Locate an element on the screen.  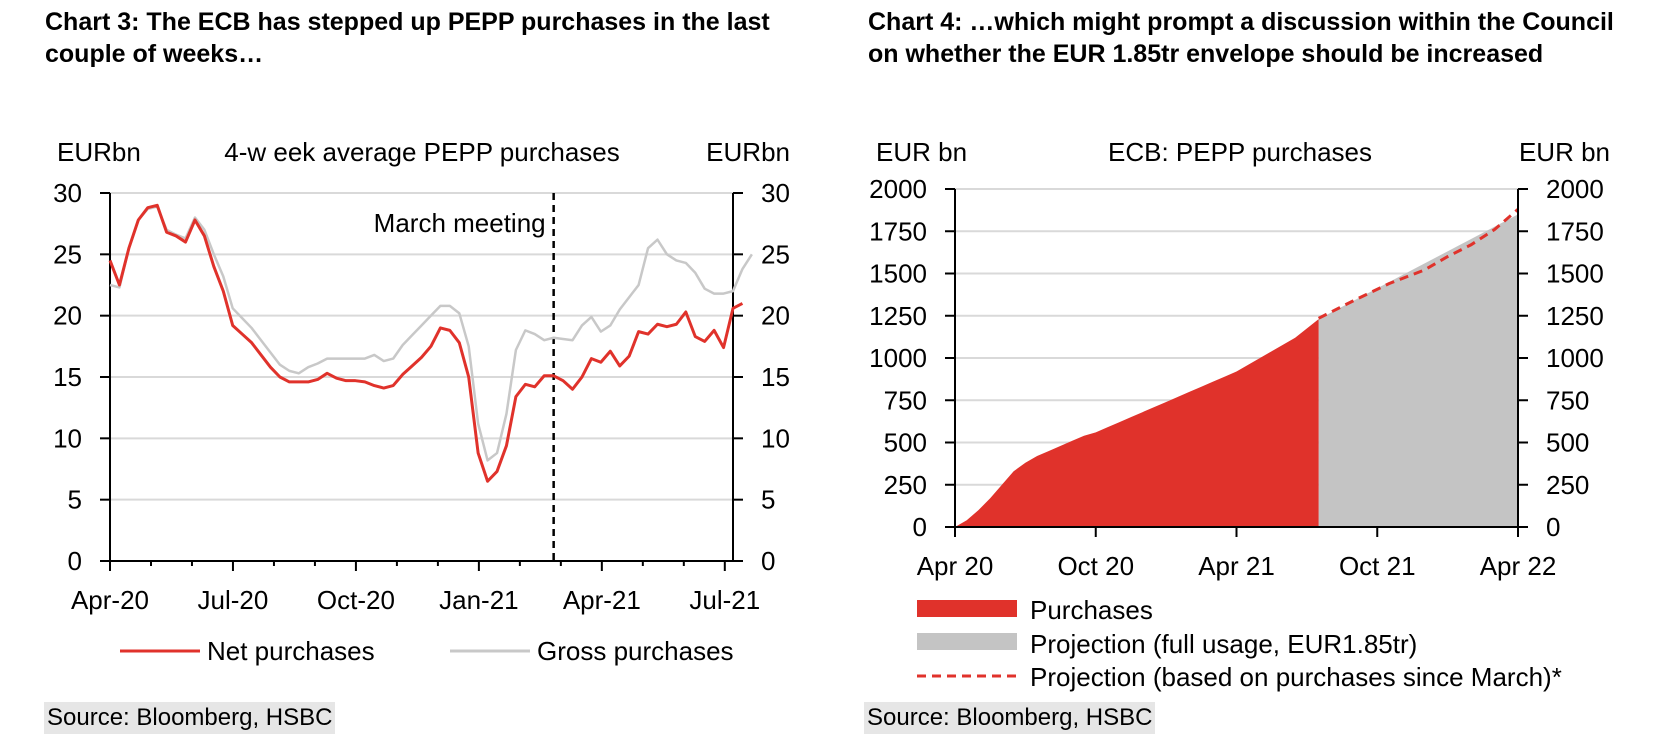
chart3-ytick-label-left: 5 is located at coordinates (75, 500).